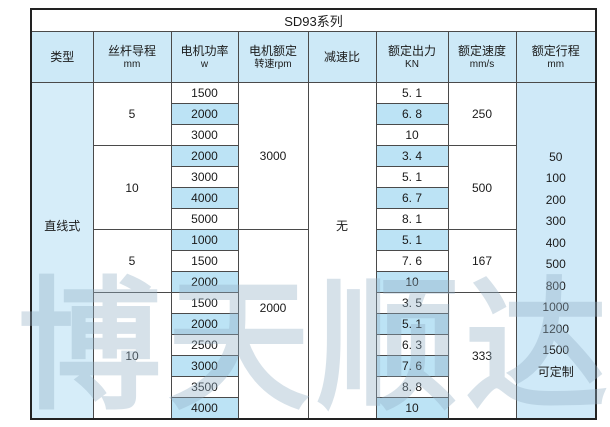 The height and width of the screenshot is (427, 610). What do you see at coordinates (556, 156) in the screenshot?
I see `stroke-value: 50` at bounding box center [556, 156].